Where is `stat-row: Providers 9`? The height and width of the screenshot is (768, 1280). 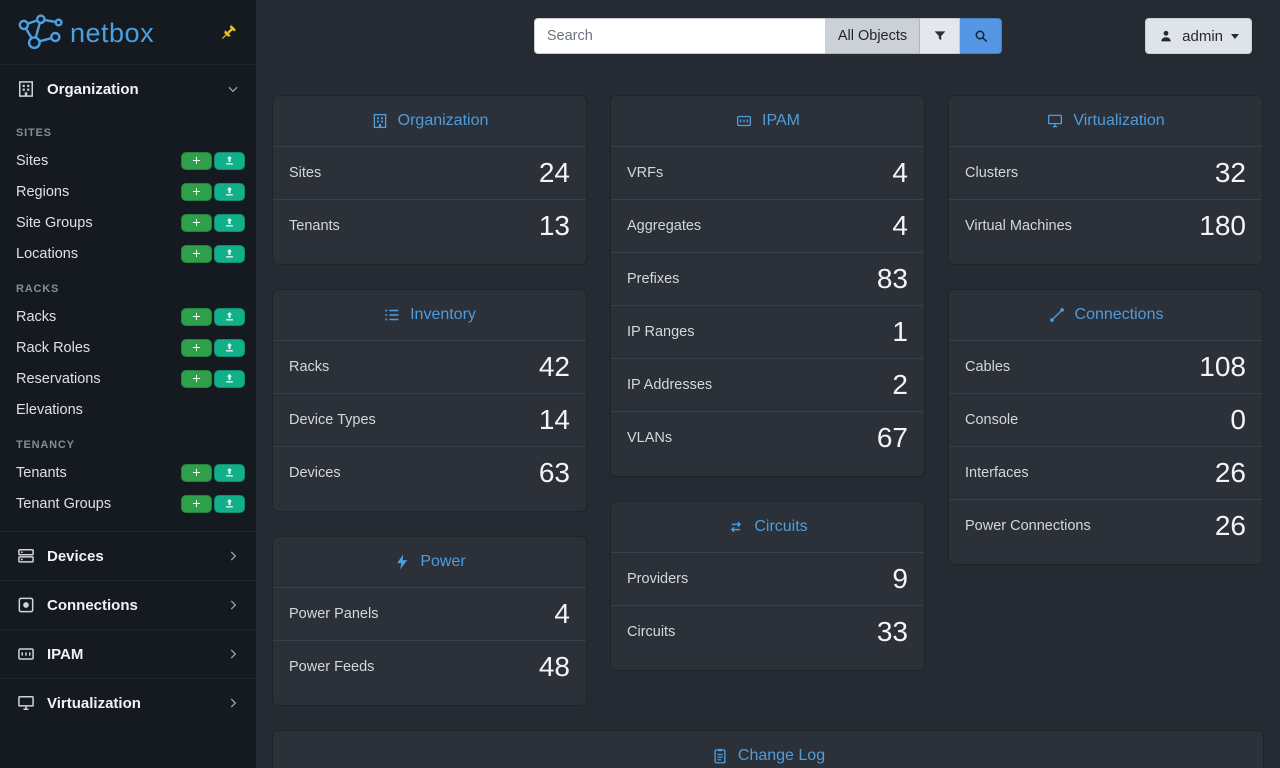
stat-row: Providers 9 is located at coordinates (767, 578).